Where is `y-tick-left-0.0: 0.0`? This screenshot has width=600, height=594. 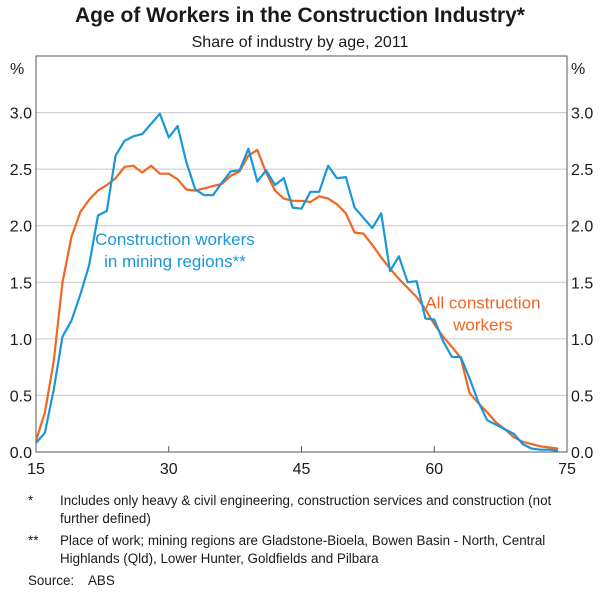
y-tick-left-0.0: 0.0 is located at coordinates (21, 453).